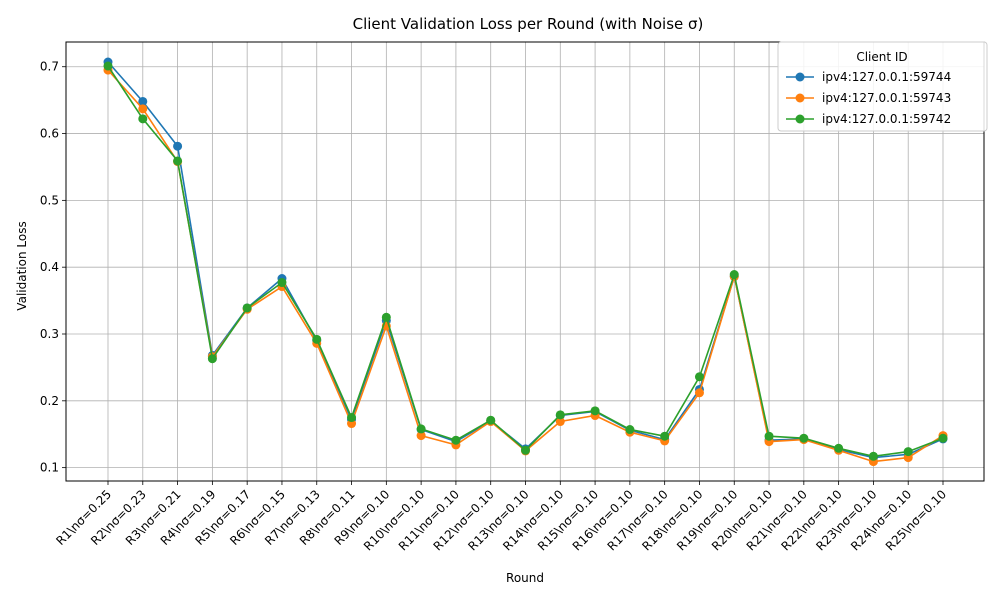 This screenshot has height=600, width=1000. I want to click on x-tick-label: R18\nσ=0.10, so click(672, 520).